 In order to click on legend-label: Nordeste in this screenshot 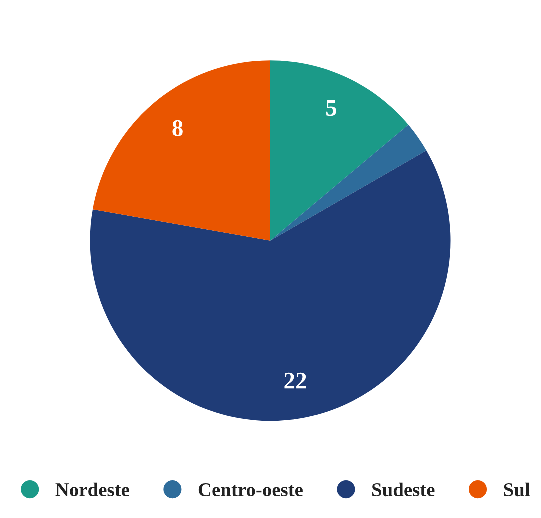, I will do `click(93, 489)`.